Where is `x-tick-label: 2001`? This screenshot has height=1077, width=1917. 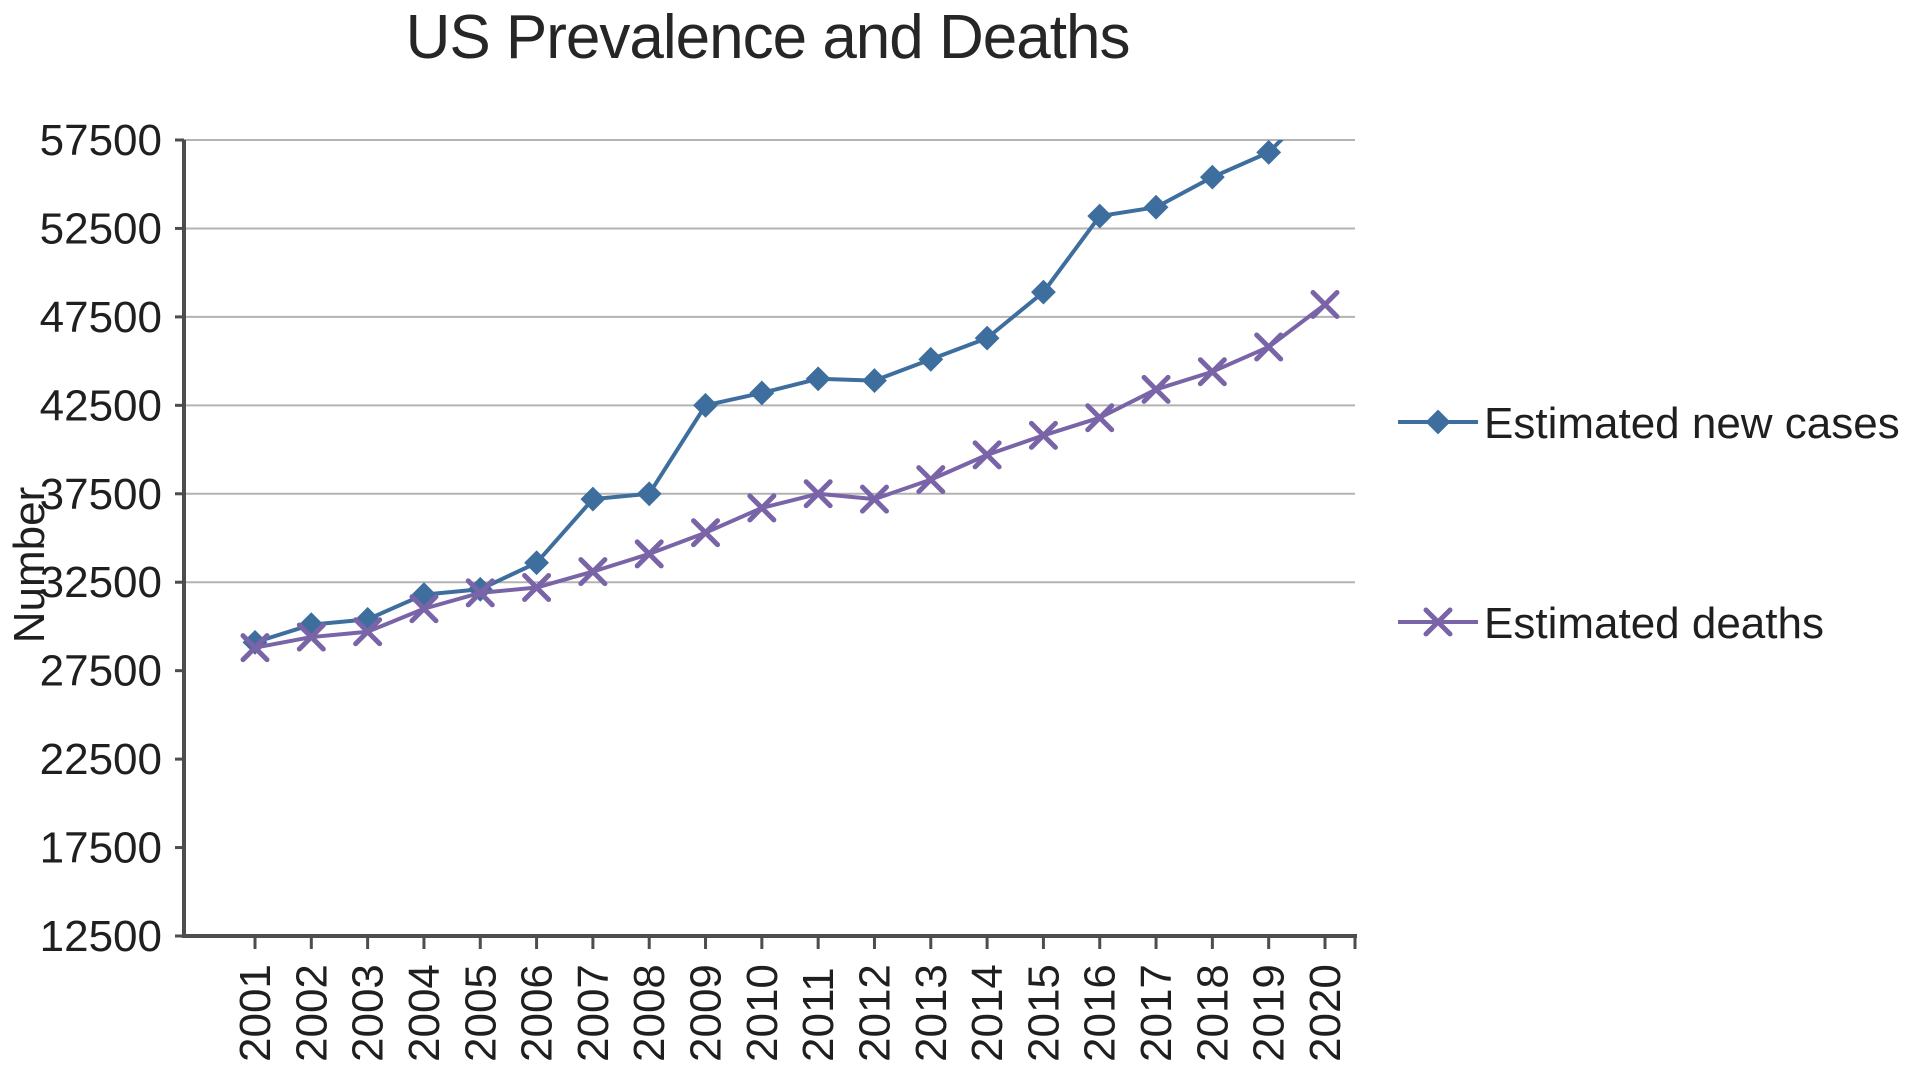
x-tick-label: 2001 is located at coordinates (255, 1013).